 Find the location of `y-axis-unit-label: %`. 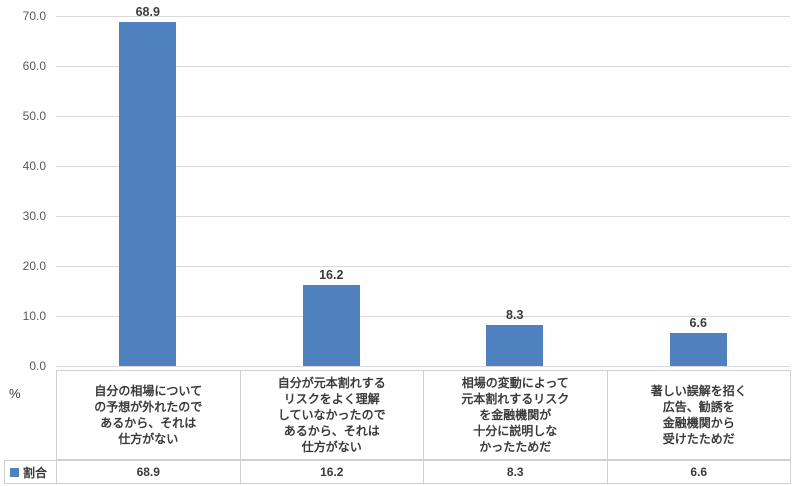

y-axis-unit-label: % is located at coordinates (15, 393).